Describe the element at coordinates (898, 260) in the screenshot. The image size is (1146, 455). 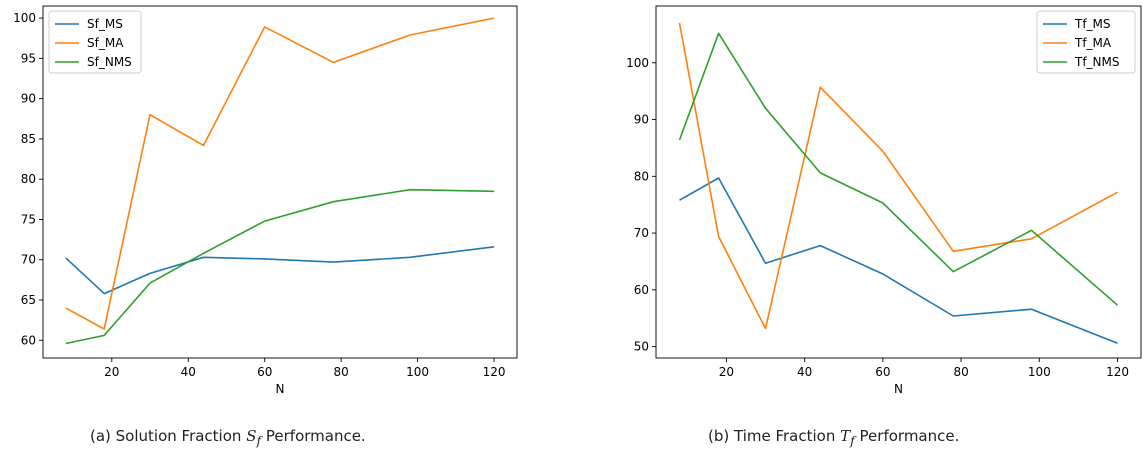
I see `series-line-tf-ms` at that location.